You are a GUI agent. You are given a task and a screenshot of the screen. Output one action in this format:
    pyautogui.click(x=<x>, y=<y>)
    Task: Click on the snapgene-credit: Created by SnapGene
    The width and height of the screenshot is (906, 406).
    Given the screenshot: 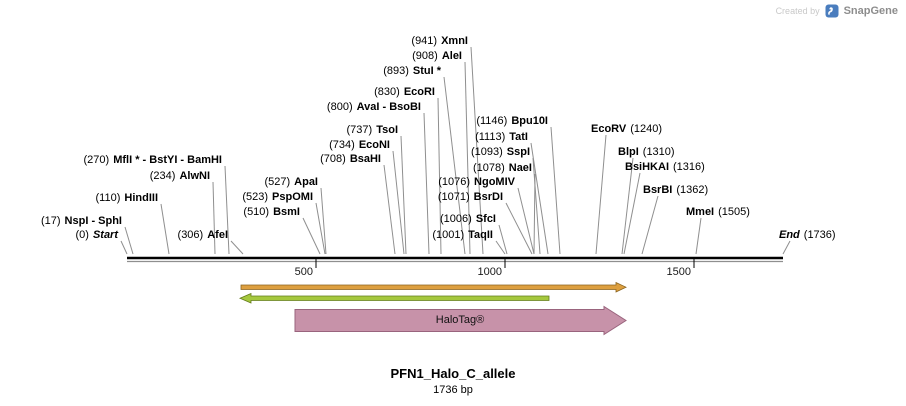 What is the action you would take?
    pyautogui.click(x=837, y=11)
    